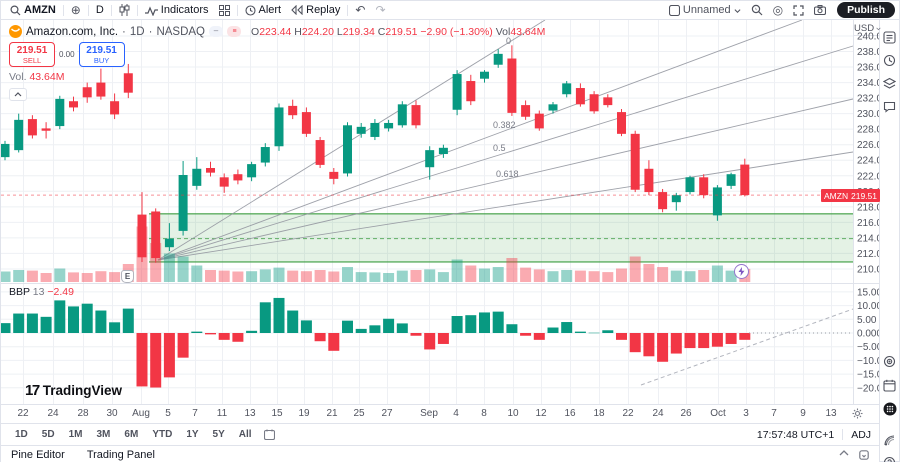 This screenshot has width=900, height=462. I want to click on go-to-date-button, so click(269, 434).